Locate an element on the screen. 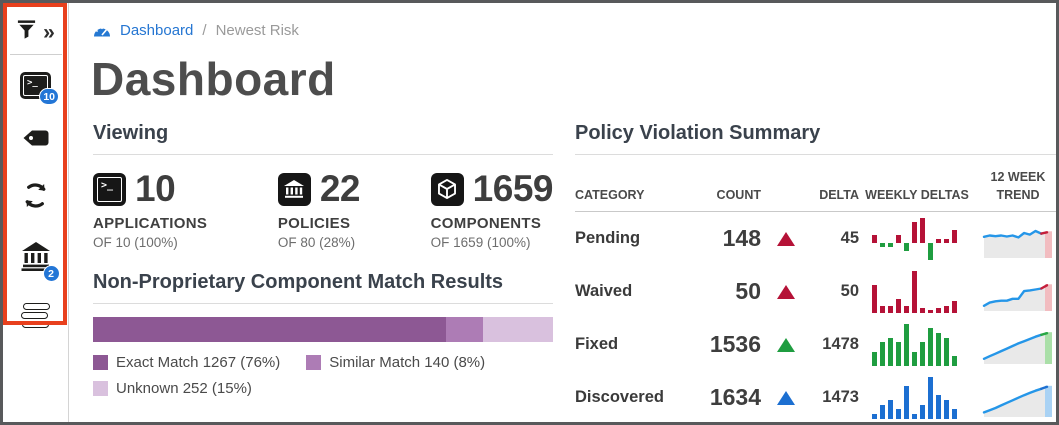 The image size is (1059, 425). sidebar-item-organizations: 2 is located at coordinates (40, 261).